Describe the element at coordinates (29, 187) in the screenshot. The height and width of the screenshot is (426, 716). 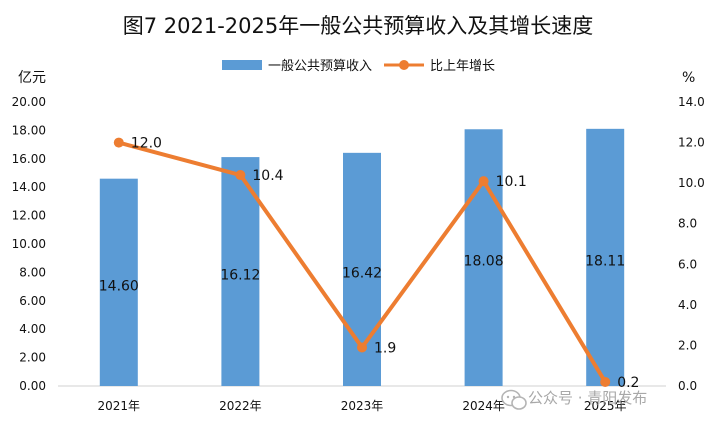
I see `left-tick-label: 14.00` at that location.